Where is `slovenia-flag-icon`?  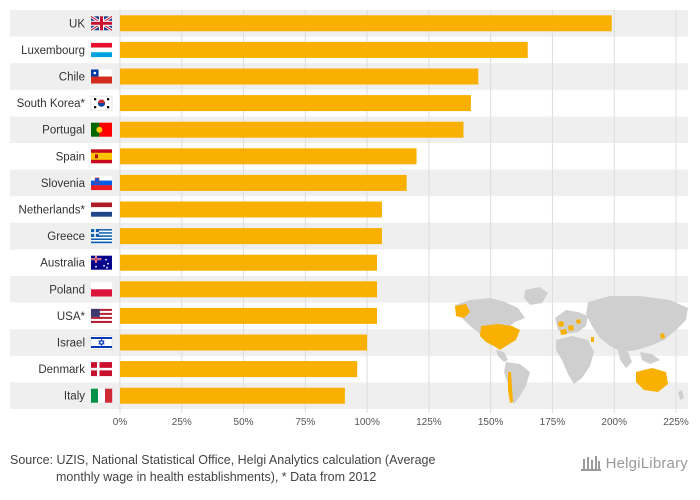 slovenia-flag-icon is located at coordinates (101, 183).